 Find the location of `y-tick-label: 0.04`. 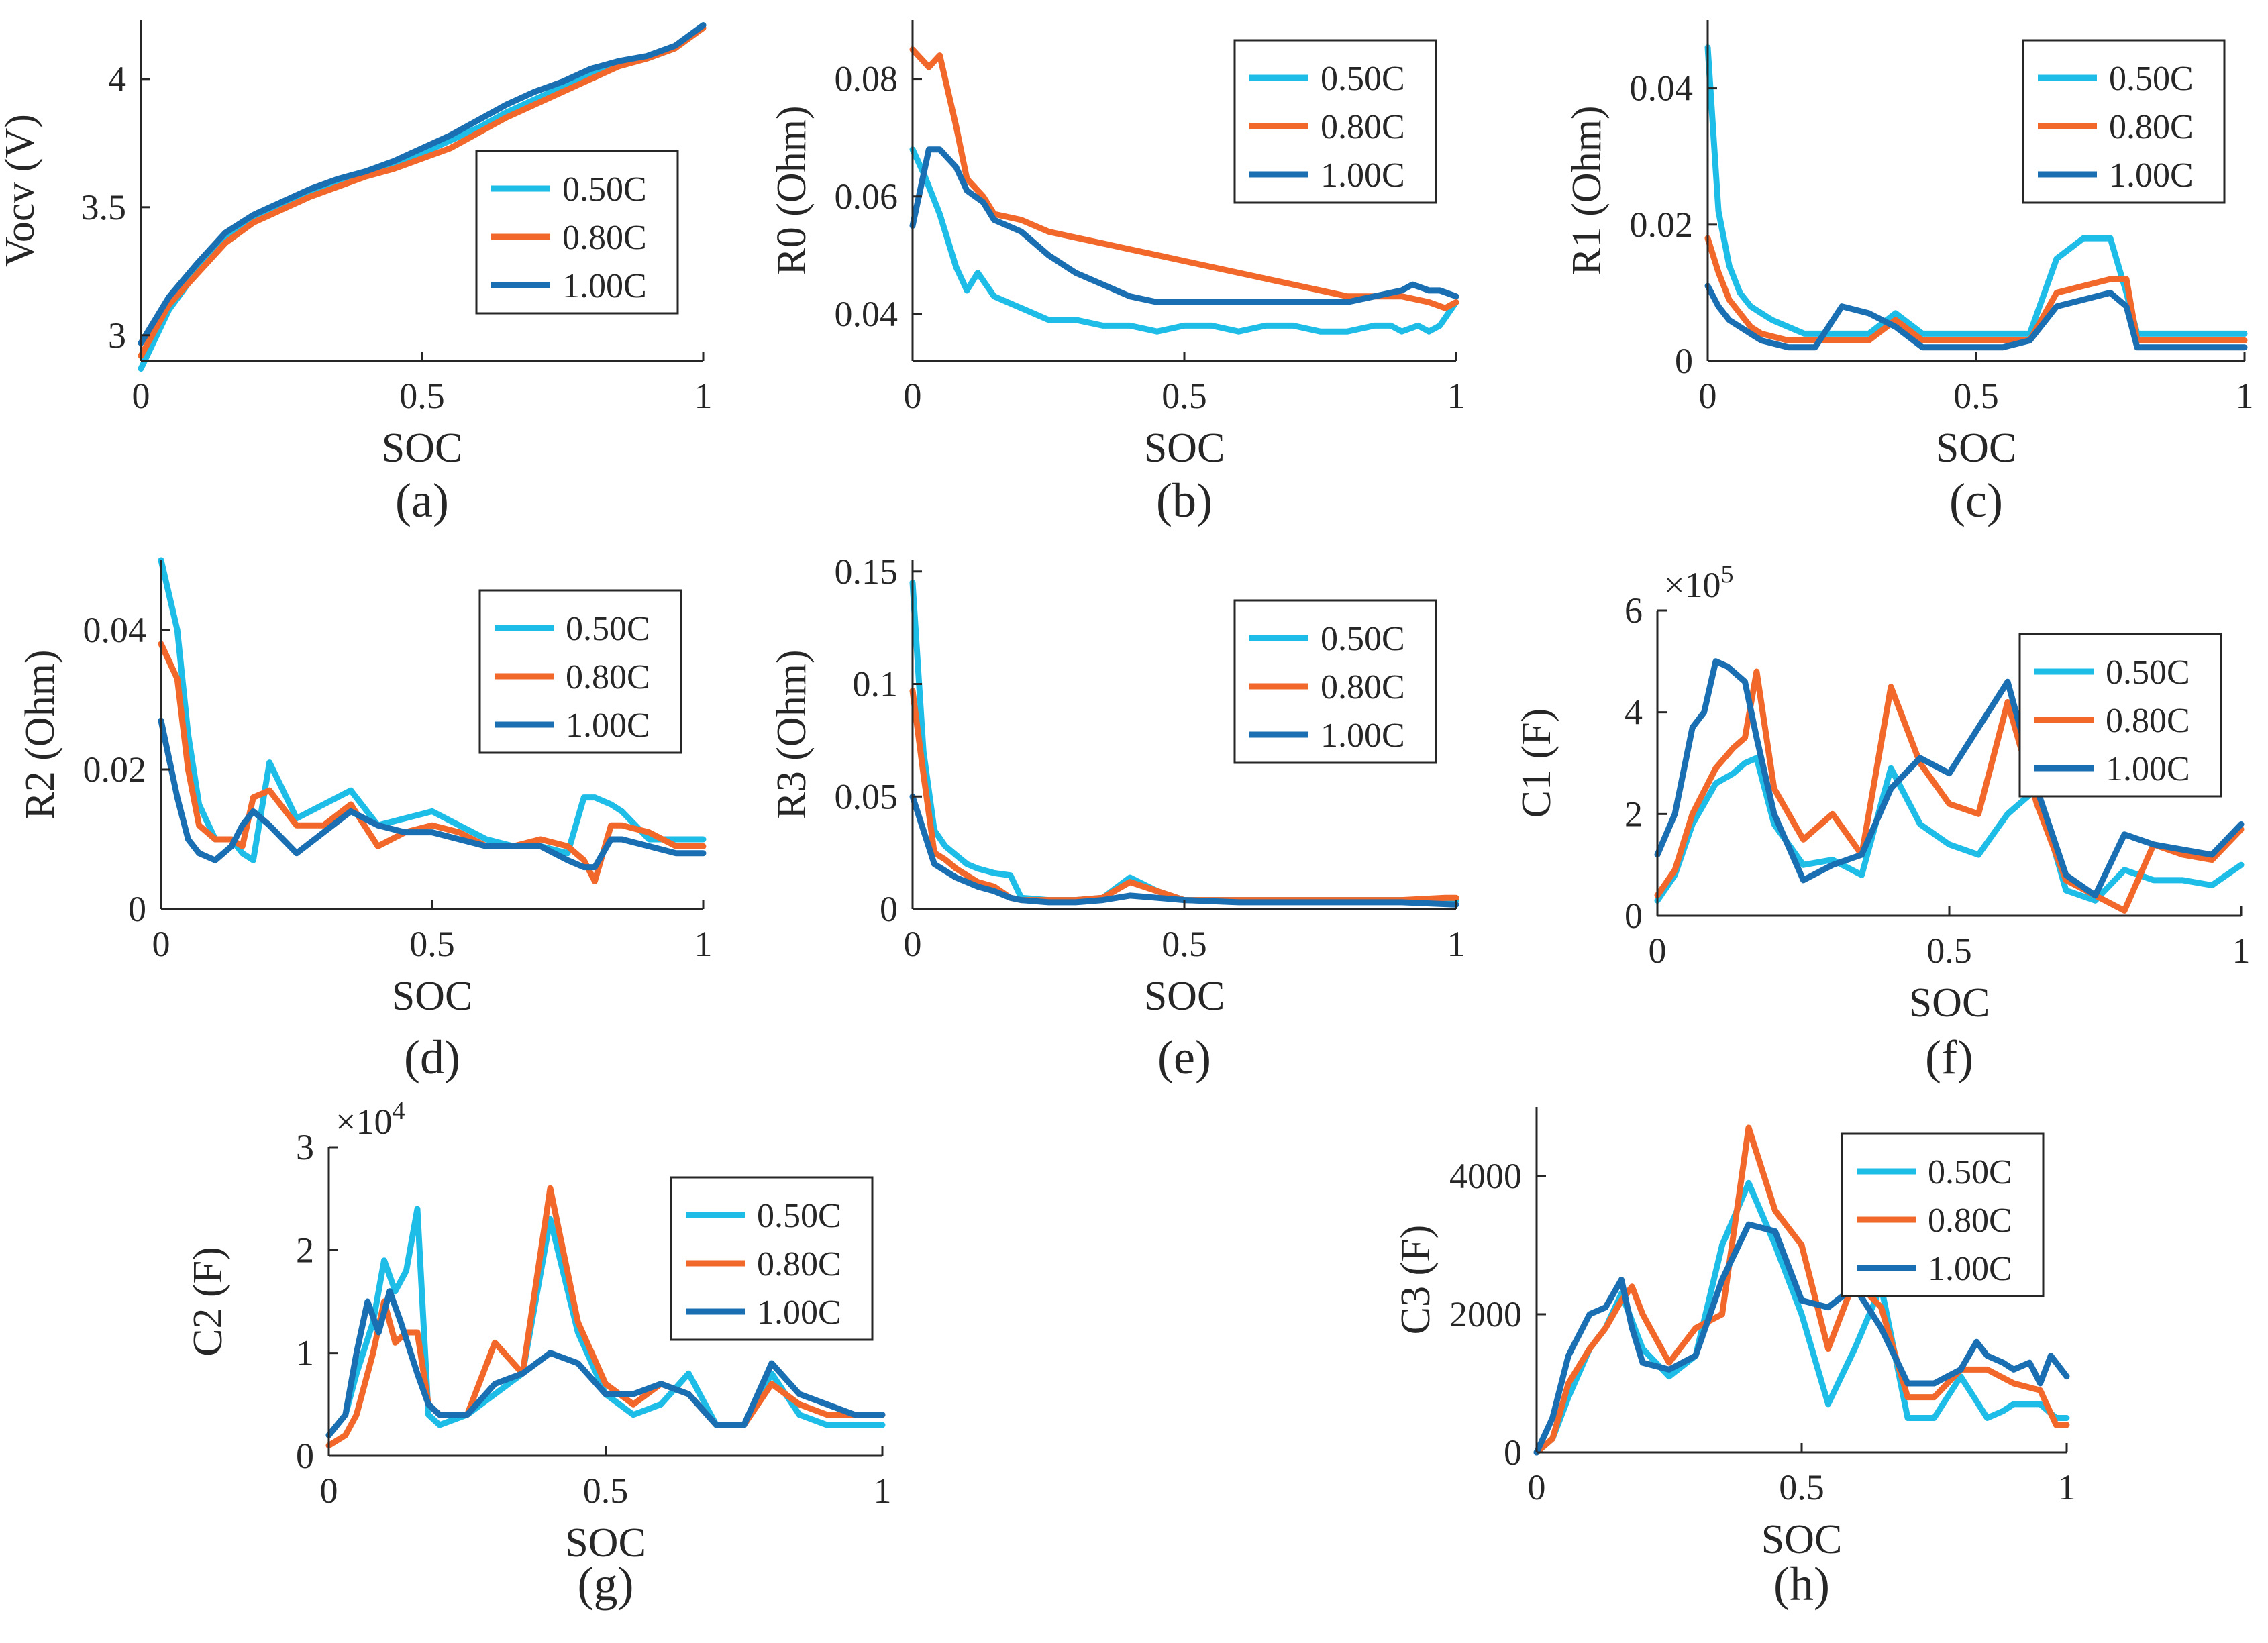

y-tick-label: 0.04 is located at coordinates (867, 314).